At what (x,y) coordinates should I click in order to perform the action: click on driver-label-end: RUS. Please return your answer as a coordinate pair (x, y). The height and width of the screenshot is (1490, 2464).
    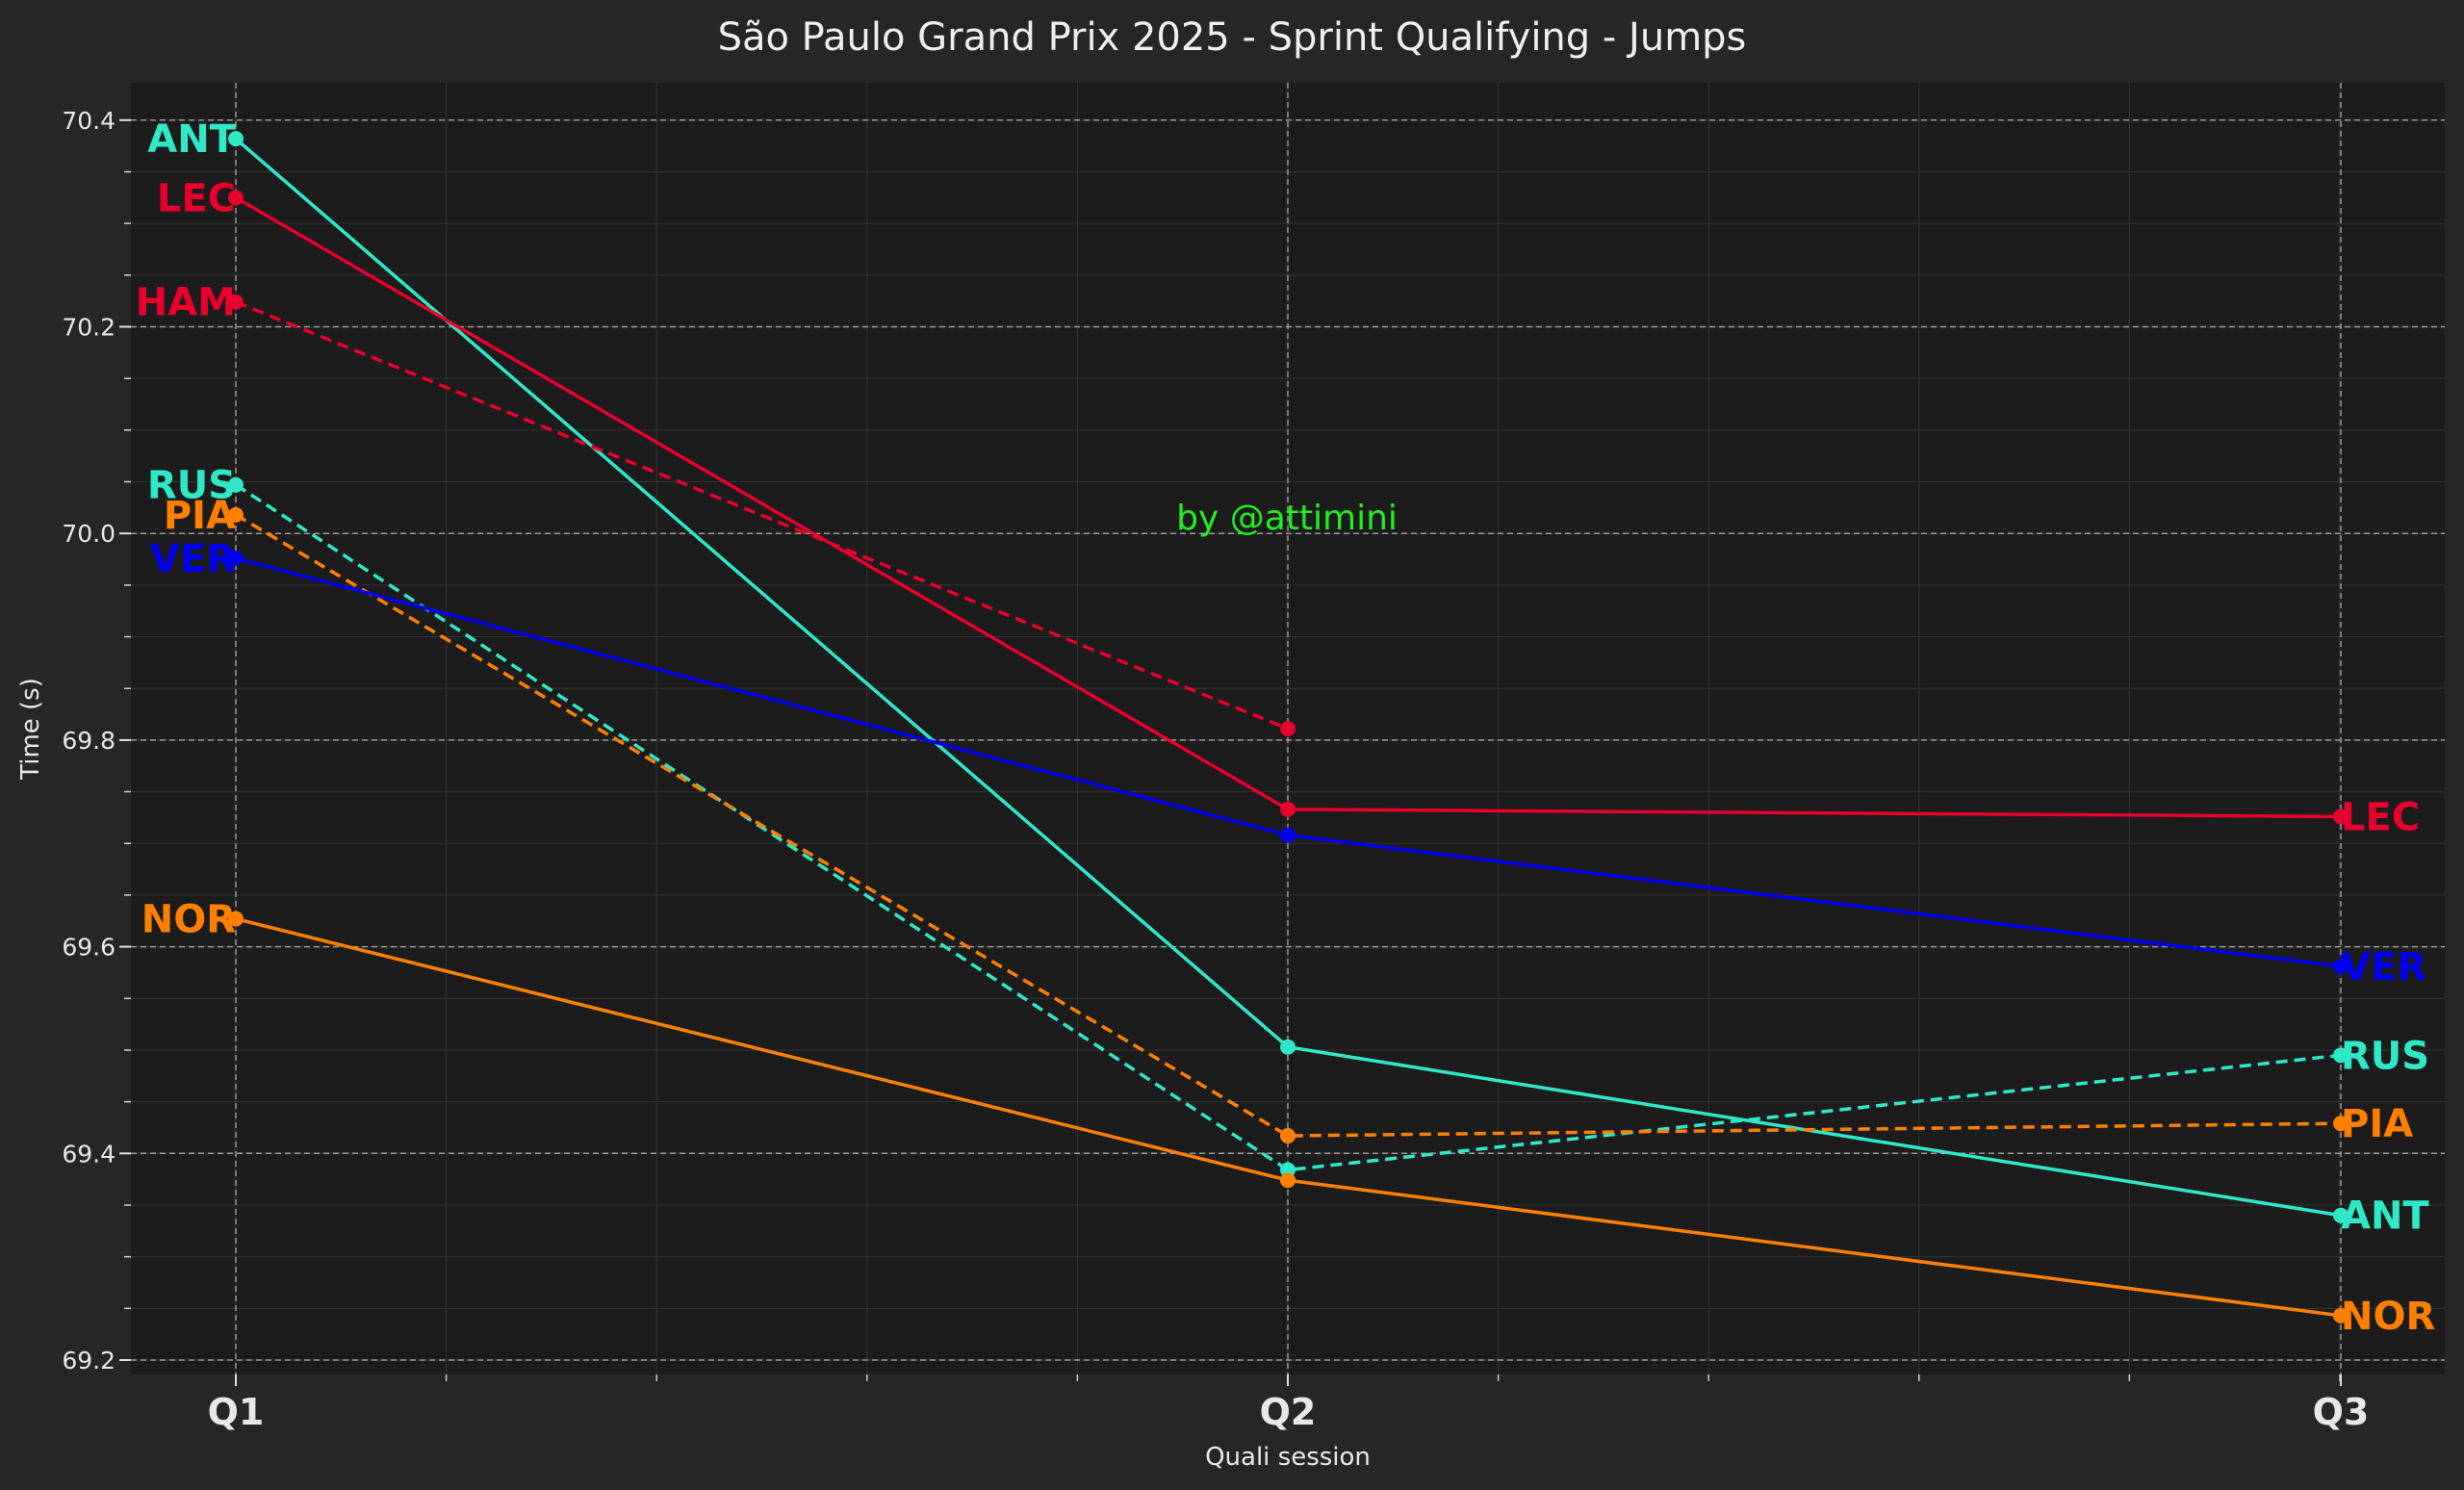
    Looking at the image, I should click on (2385, 1056).